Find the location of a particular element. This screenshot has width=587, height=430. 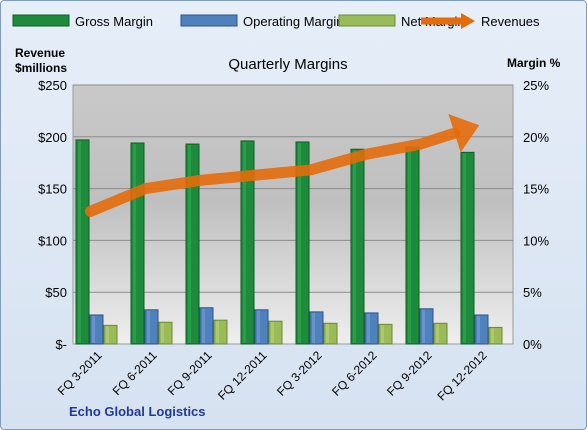

category-label: FQ 12-2011 is located at coordinates (242, 375).